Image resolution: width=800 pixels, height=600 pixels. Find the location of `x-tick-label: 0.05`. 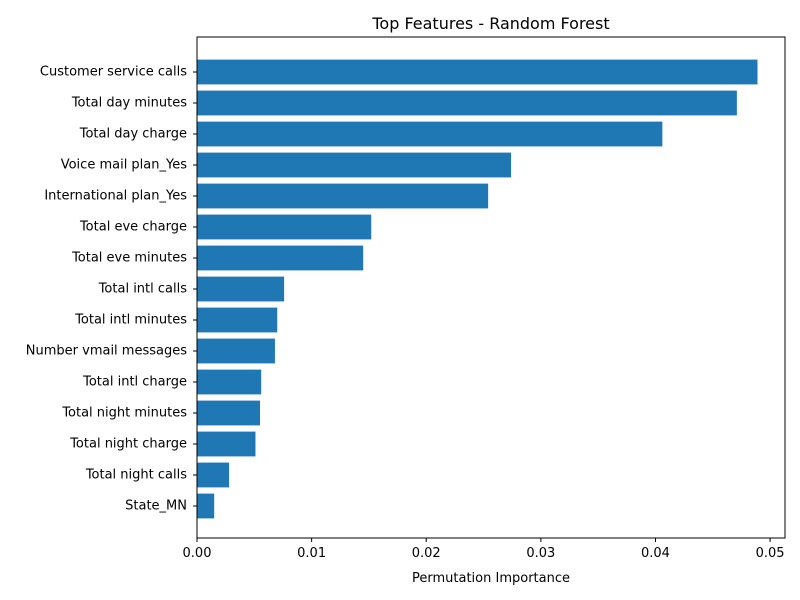

x-tick-label: 0.05 is located at coordinates (770, 553).